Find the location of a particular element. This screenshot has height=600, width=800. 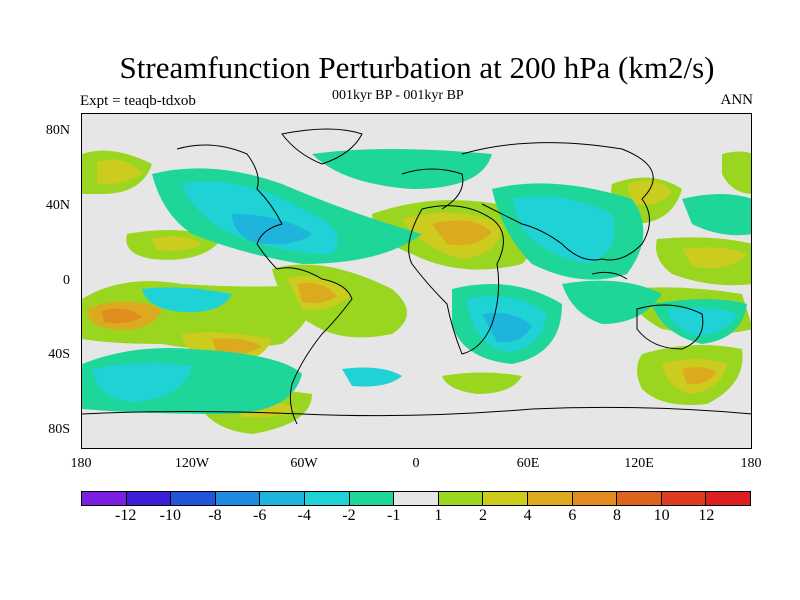

colorbar is located at coordinates (416, 498).